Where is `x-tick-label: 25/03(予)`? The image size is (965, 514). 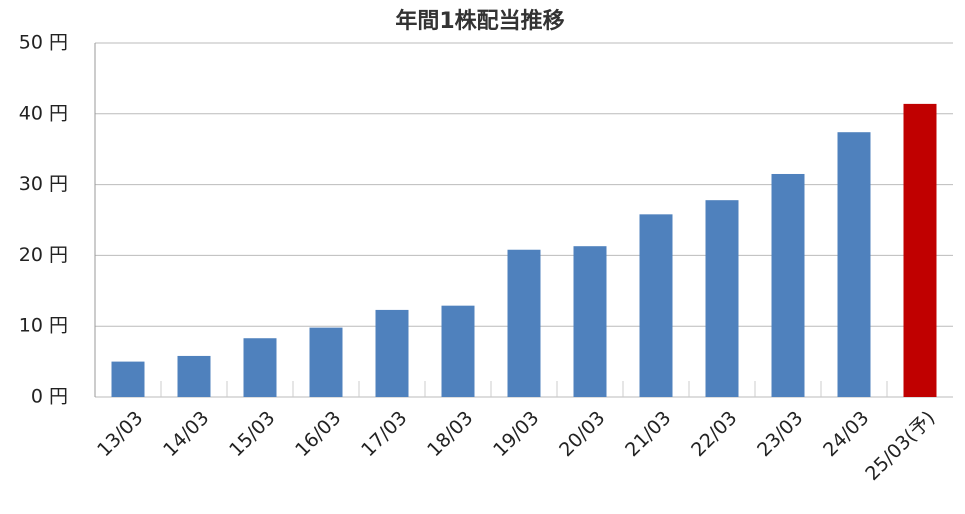
x-tick-label: 25/03(予) is located at coordinates (900, 446).